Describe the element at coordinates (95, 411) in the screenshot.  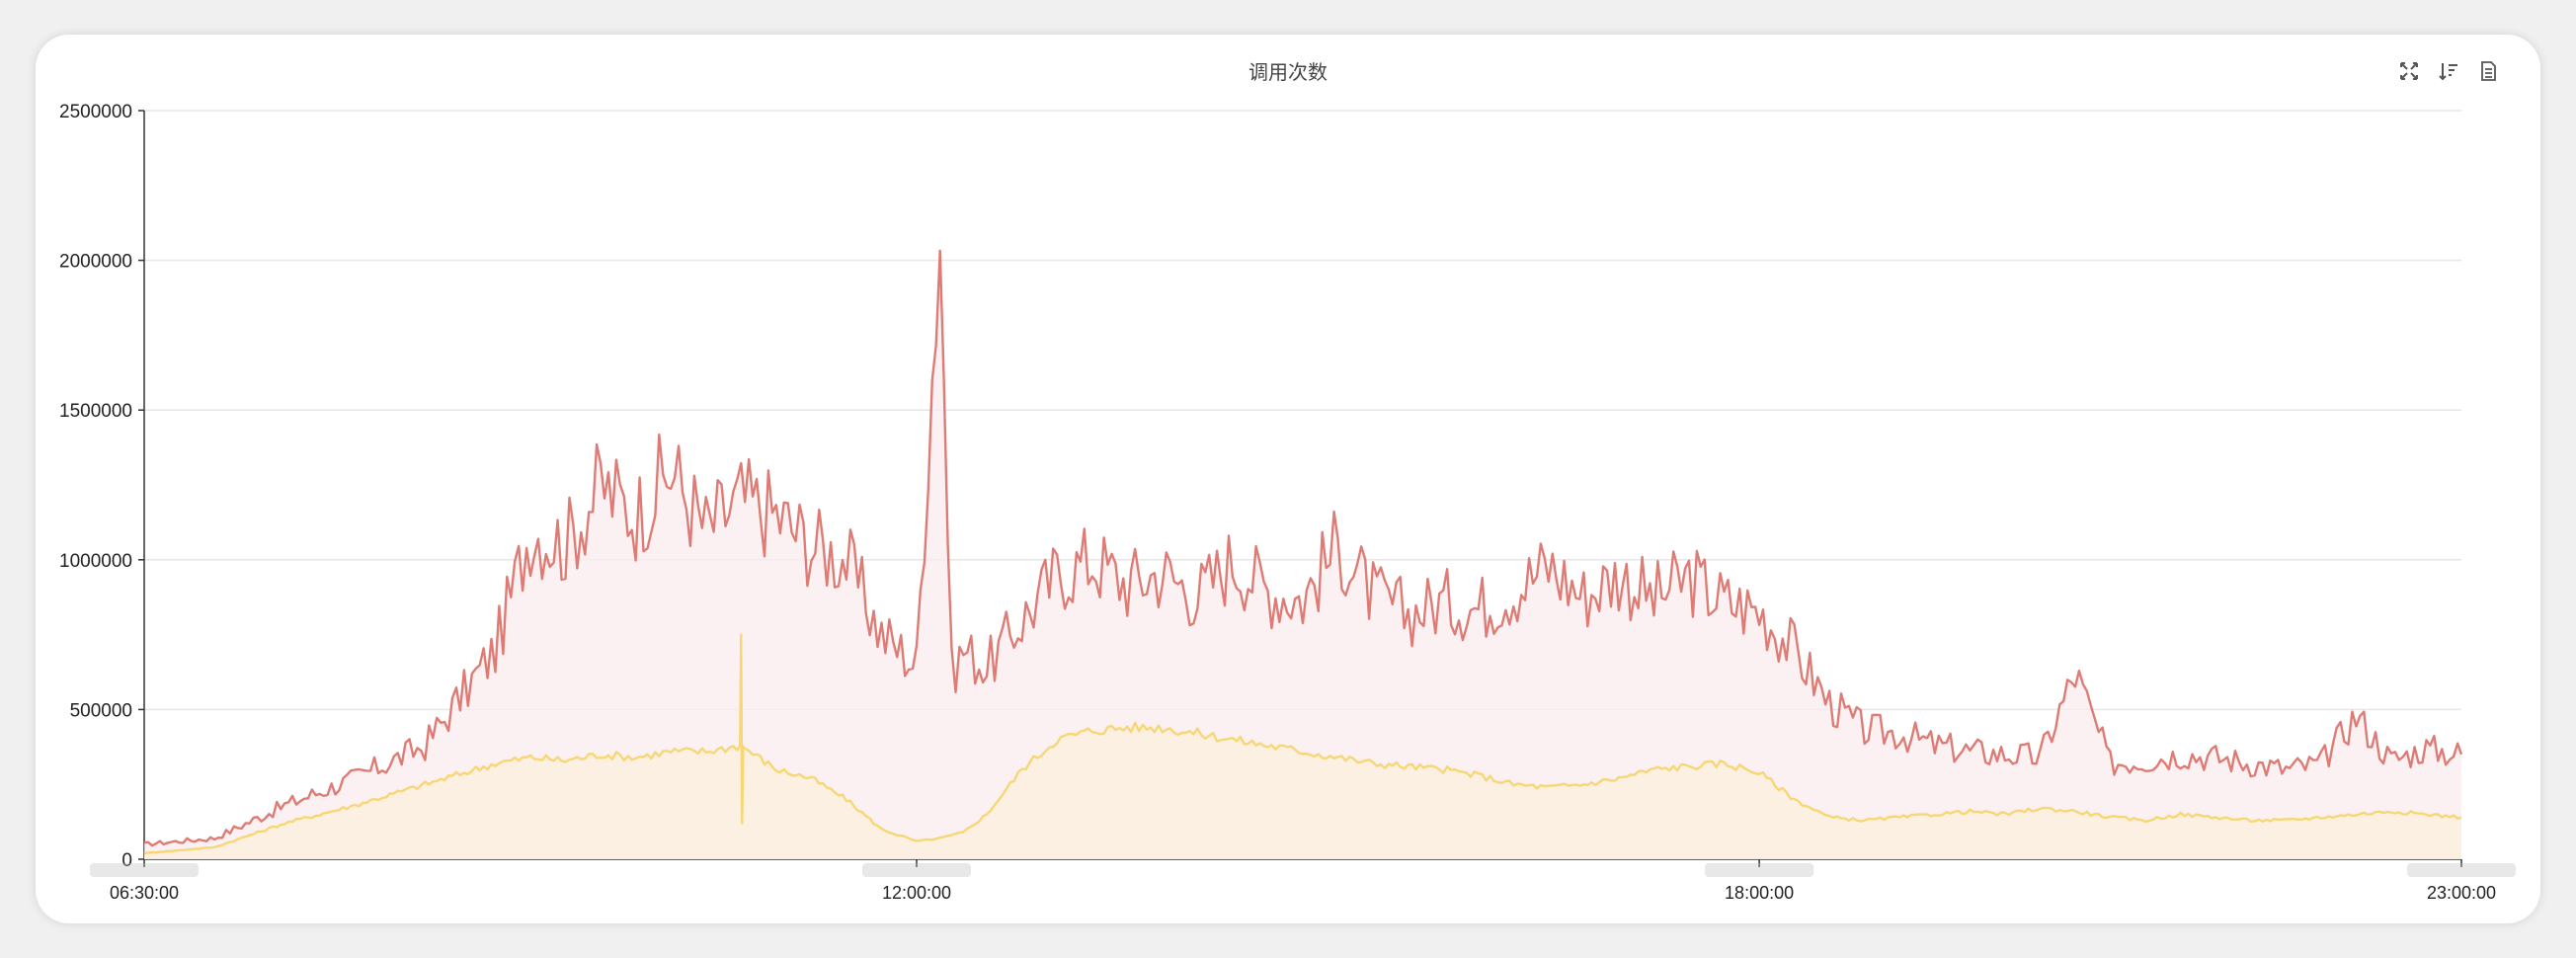
I see `y-tick-label: 1500000` at that location.